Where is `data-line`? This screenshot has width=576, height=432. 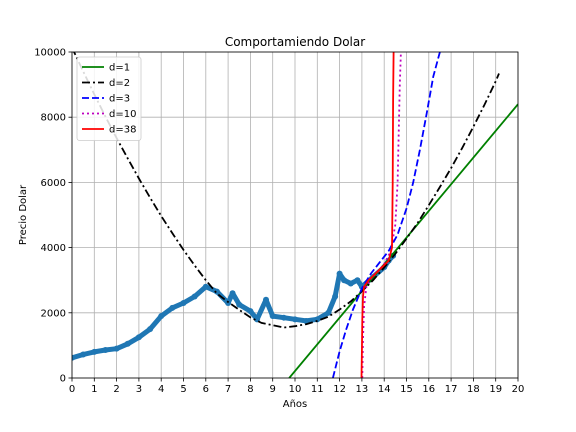
data-line is located at coordinates (234, 307).